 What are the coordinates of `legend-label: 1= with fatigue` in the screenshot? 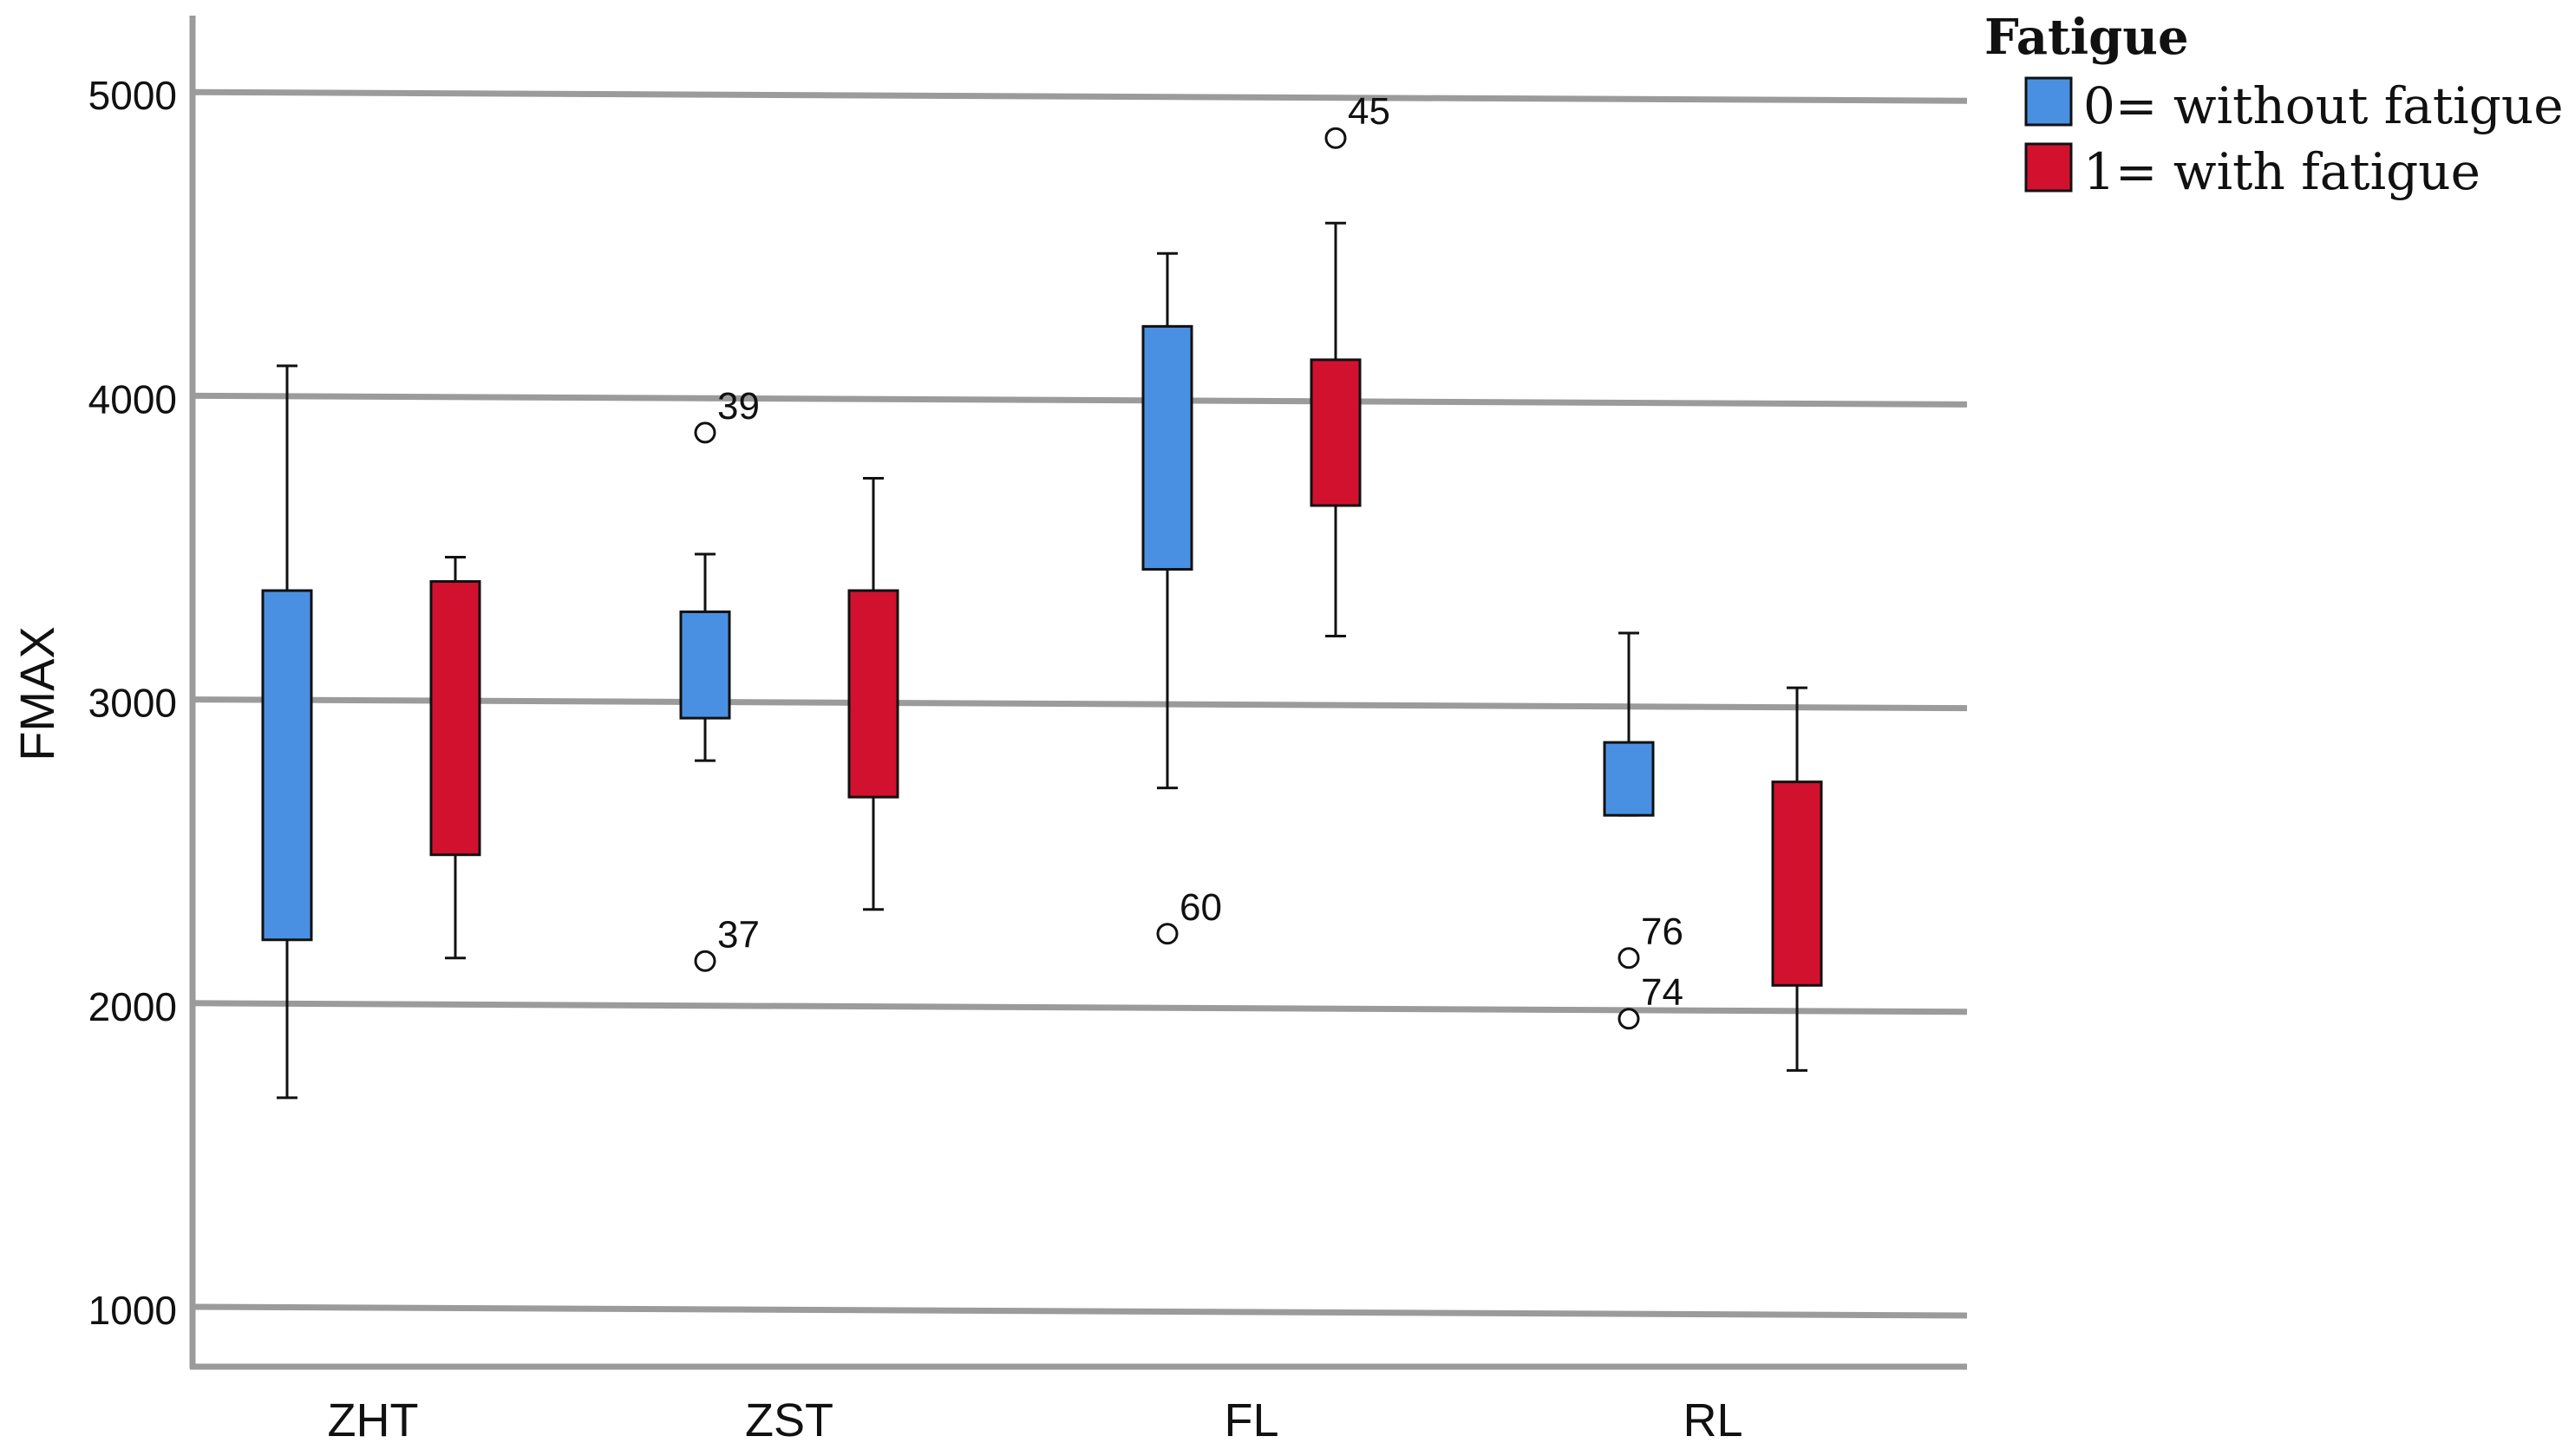 It's located at (2282, 171).